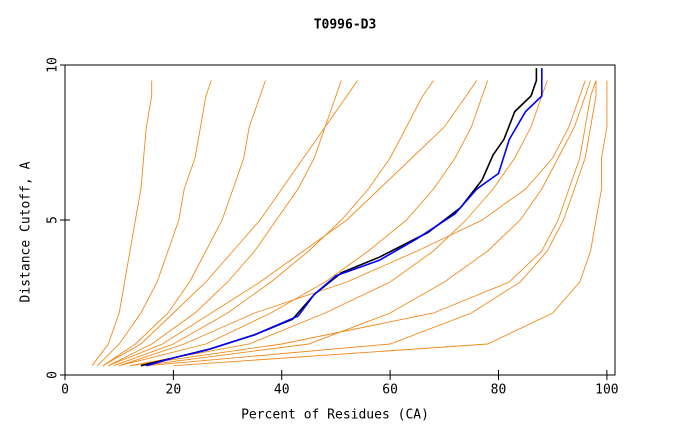 The height and width of the screenshot is (440, 680). Describe the element at coordinates (26, 231) in the screenshot. I see `y-axis-label: Distance Cutoff, A` at that location.